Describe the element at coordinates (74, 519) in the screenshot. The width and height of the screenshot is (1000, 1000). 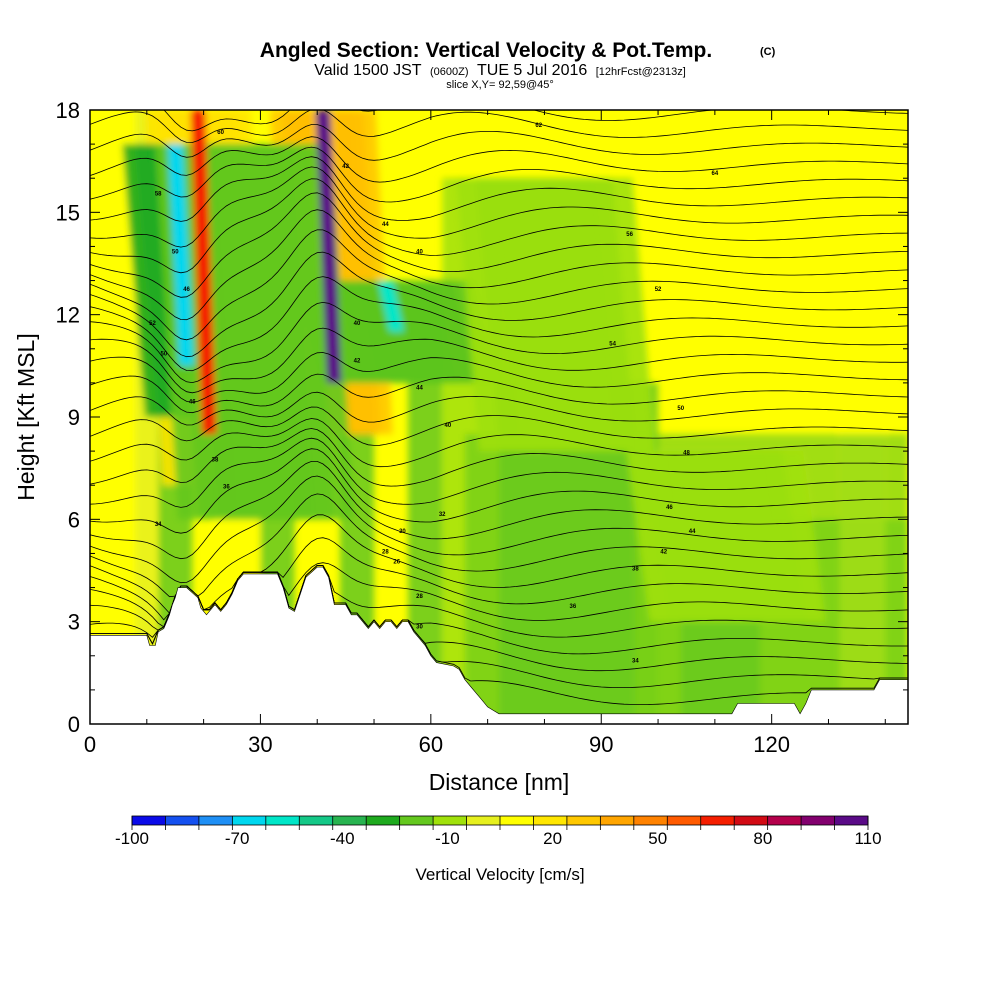
I see `y-tick-label: 6` at that location.